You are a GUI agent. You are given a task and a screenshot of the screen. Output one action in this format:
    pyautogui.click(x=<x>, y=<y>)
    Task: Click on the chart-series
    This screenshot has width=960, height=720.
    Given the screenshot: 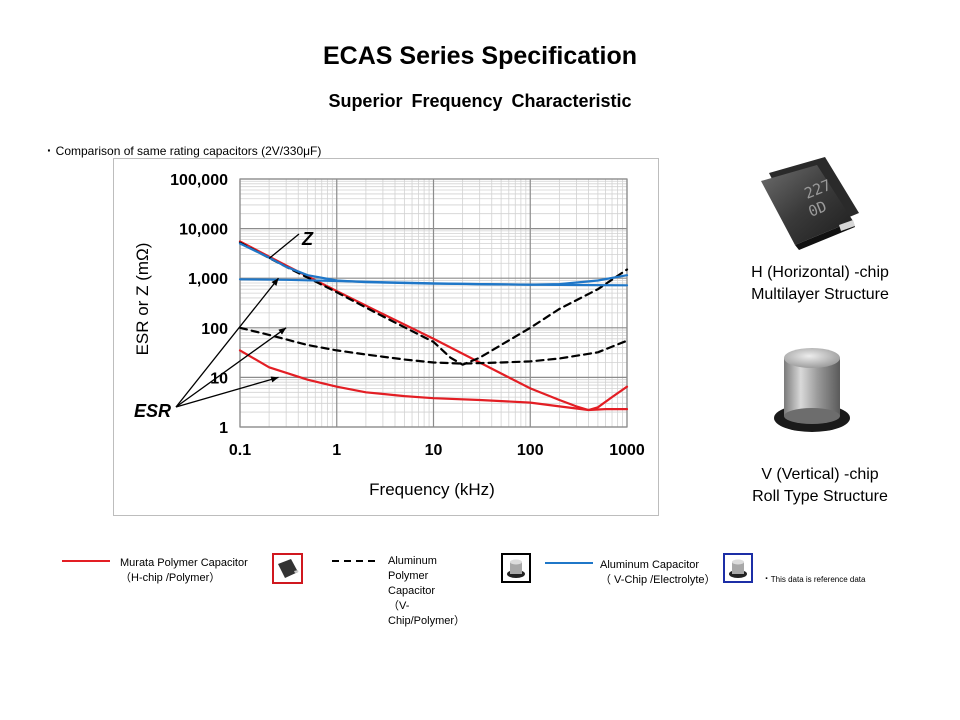 What is the action you would take?
    pyautogui.click(x=433, y=326)
    